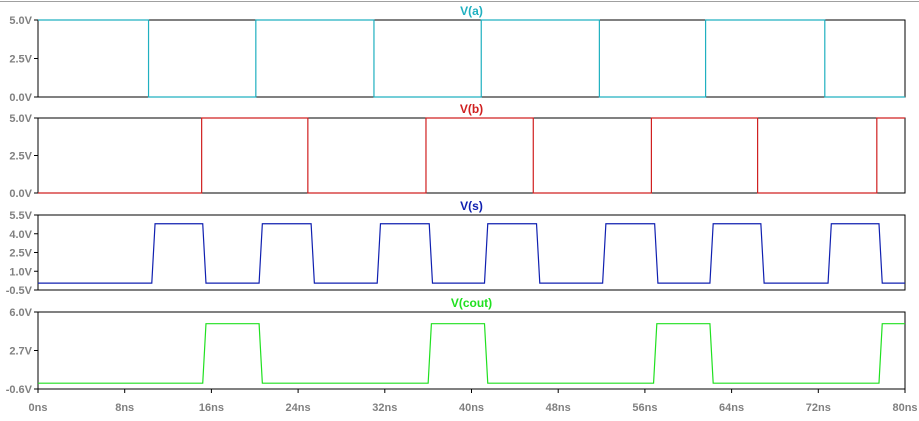 Image resolution: width=919 pixels, height=421 pixels. What do you see at coordinates (298, 408) in the screenshot?
I see `x-tick-label: 24ns` at bounding box center [298, 408].